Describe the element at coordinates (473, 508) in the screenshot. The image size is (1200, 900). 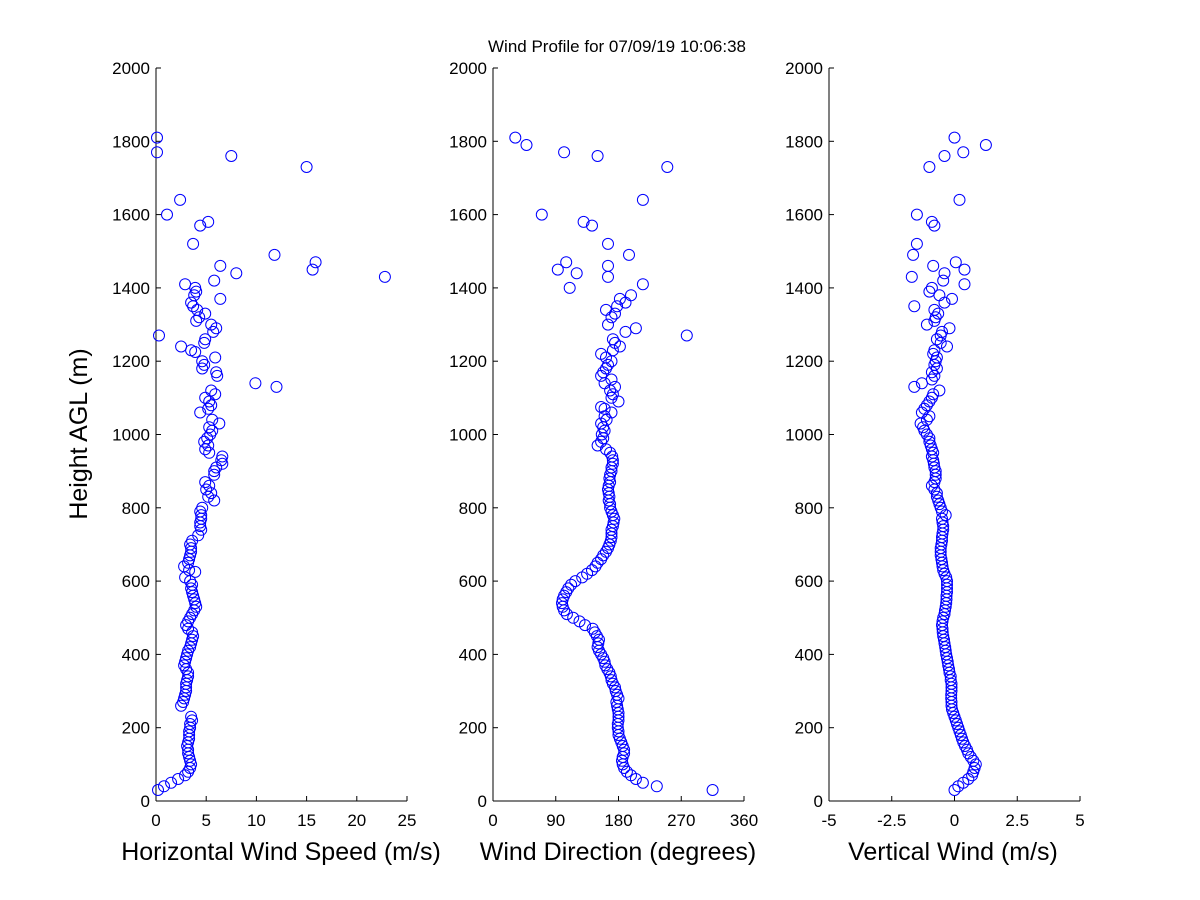
I see `y-tick-label: 800` at that location.